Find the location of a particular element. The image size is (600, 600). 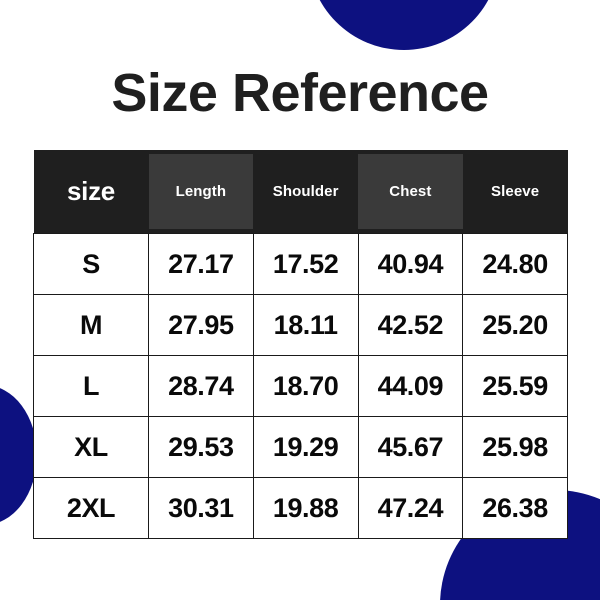

cell-length: 27.95 is located at coordinates (201, 325).